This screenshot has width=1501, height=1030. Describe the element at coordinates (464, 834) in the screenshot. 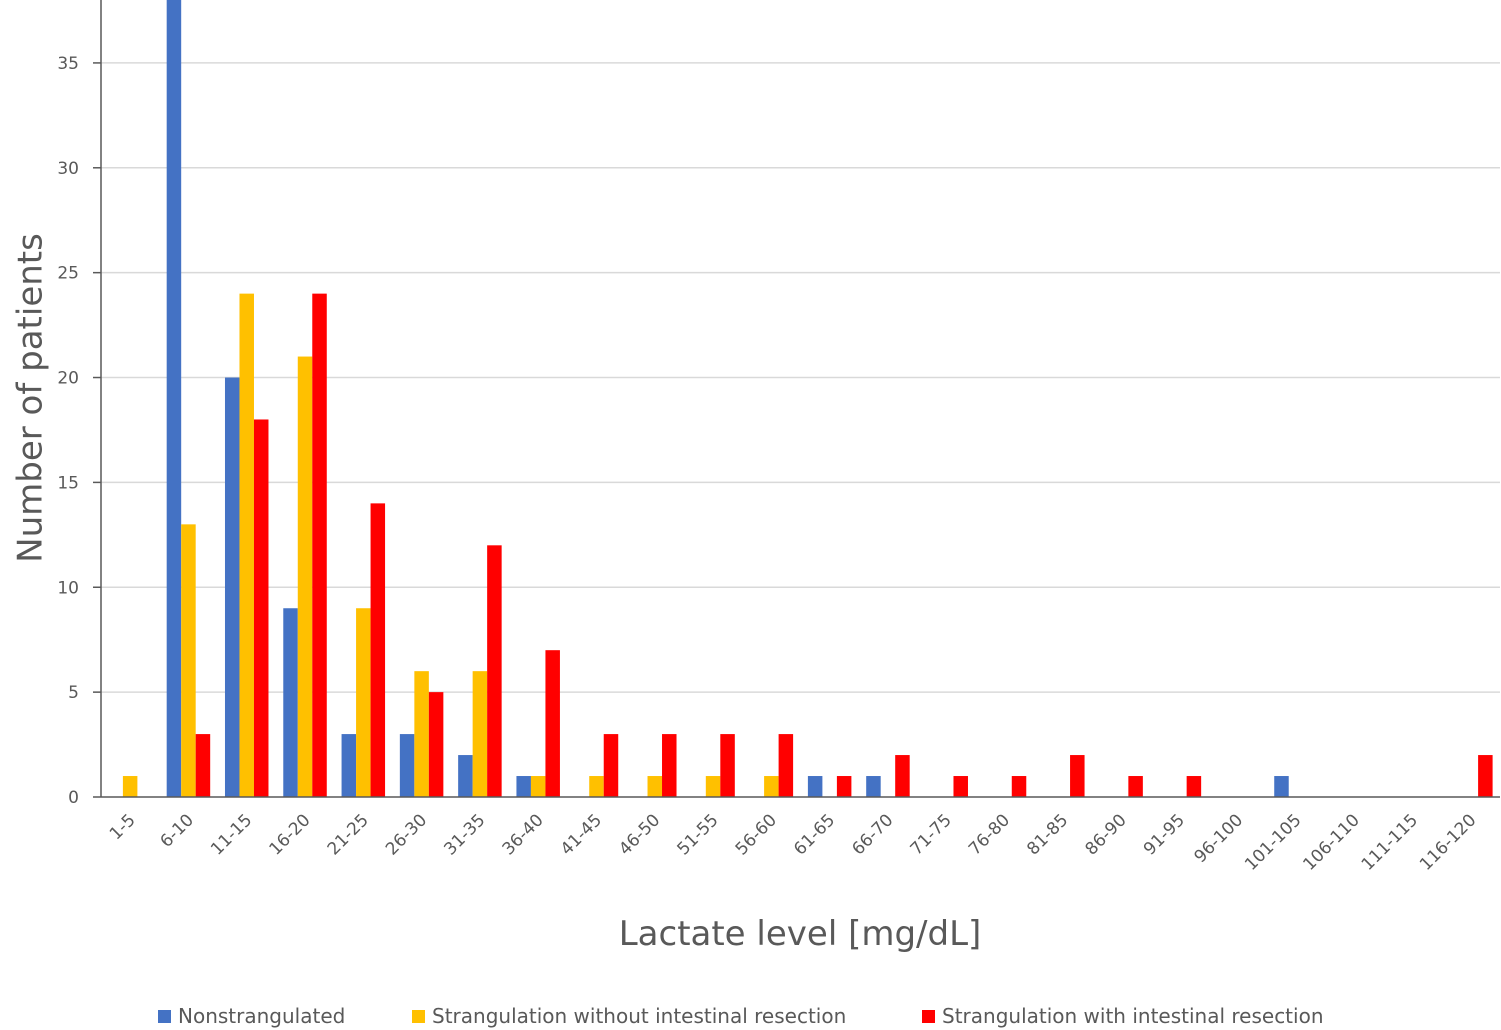

I see `x-tick-label: 31-35` at that location.